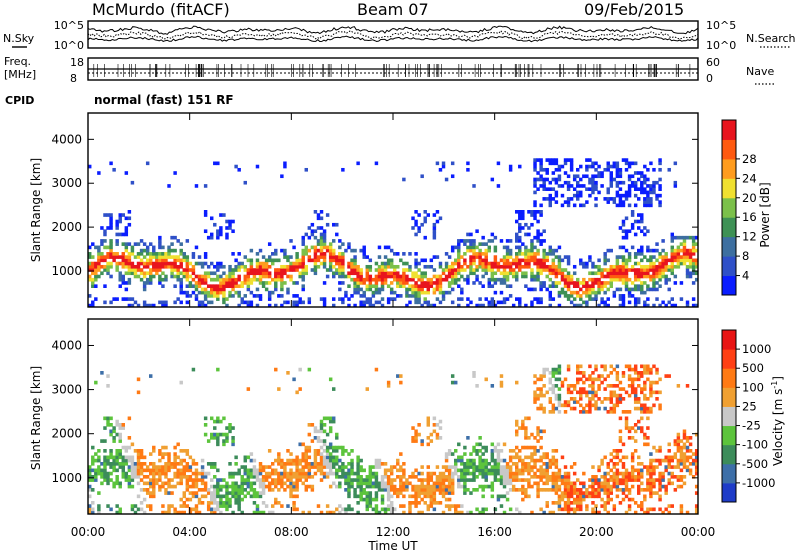 This screenshot has width=800, height=554. What do you see at coordinates (729, 416) in the screenshot?
I see `colorbar-segment` at bounding box center [729, 416].